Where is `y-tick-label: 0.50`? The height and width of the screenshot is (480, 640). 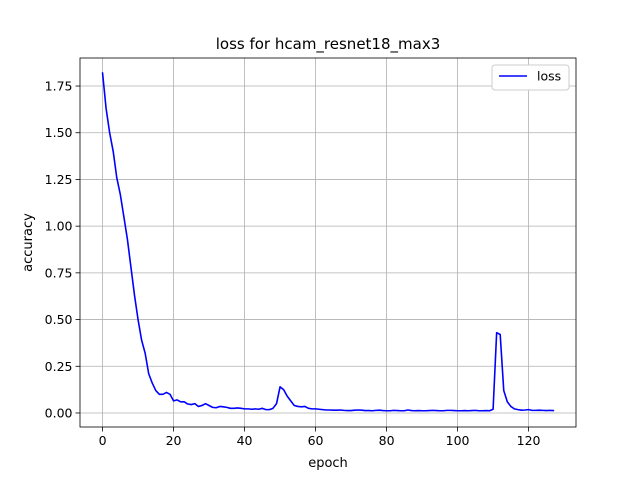
y-tick-label: 0.50 is located at coordinates (59, 319).